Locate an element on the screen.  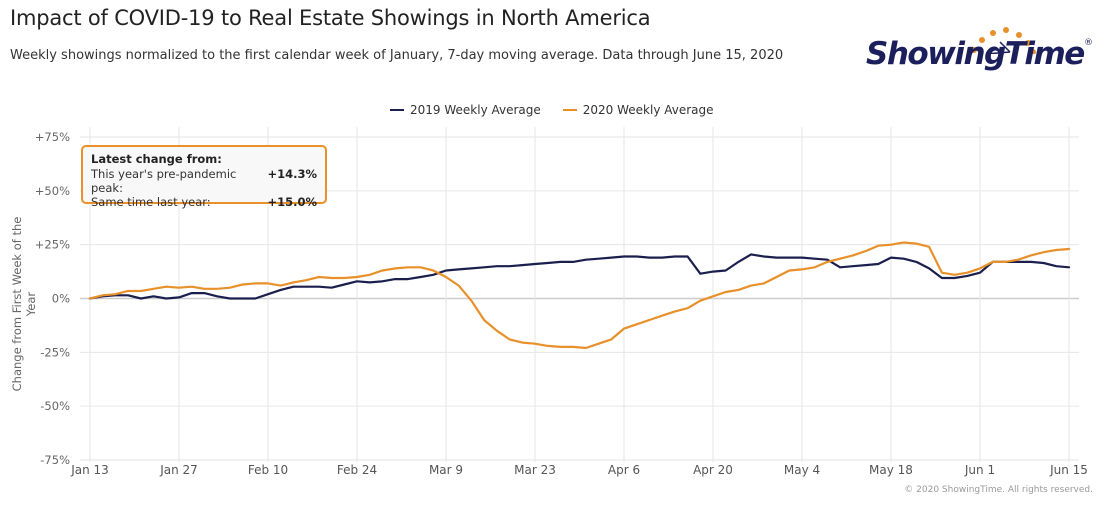
infobox-row-peak: This year's pre-pandemic peak: +14.3% is located at coordinates (204, 181).